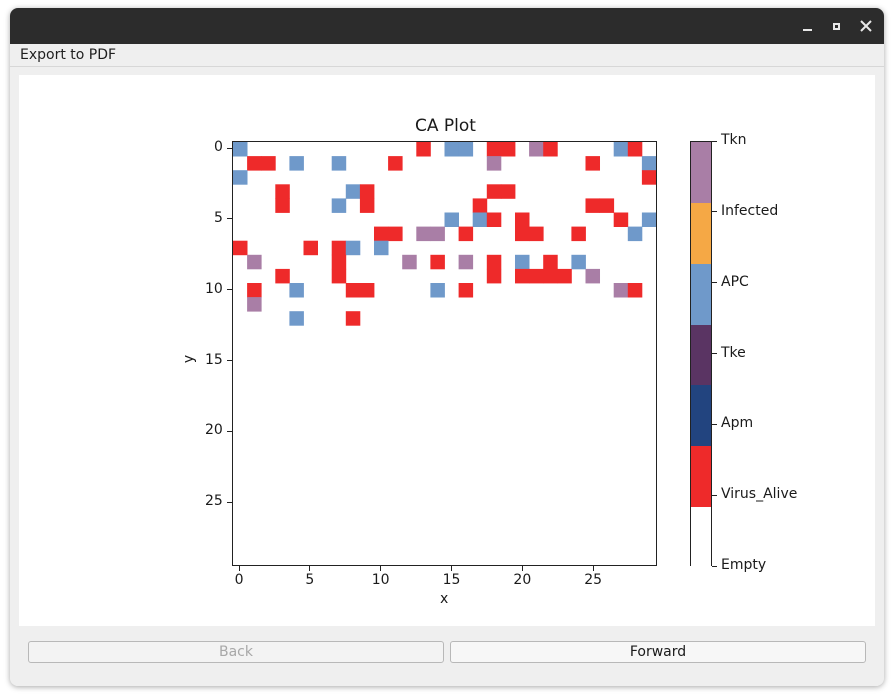  I want to click on y-tick-label: 0, so click(218, 147).